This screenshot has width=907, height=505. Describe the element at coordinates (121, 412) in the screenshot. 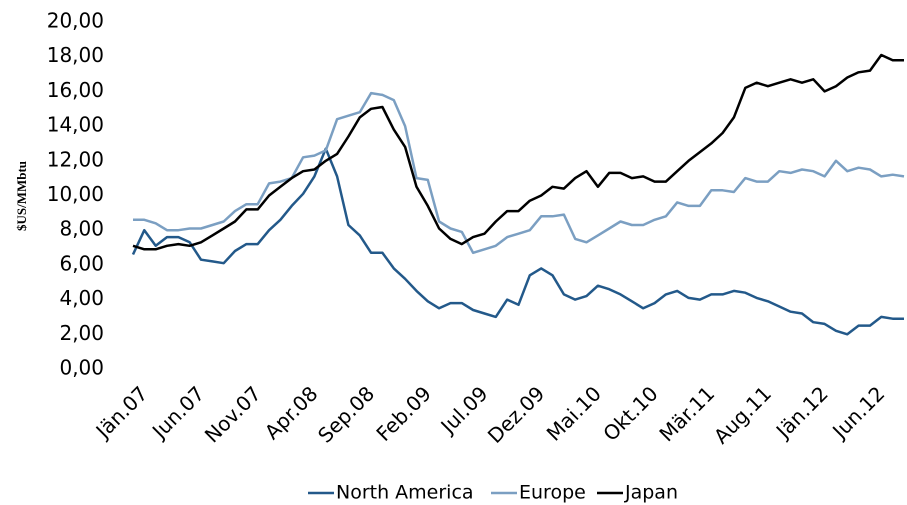

I see `x-tick-label: Jän.07` at that location.